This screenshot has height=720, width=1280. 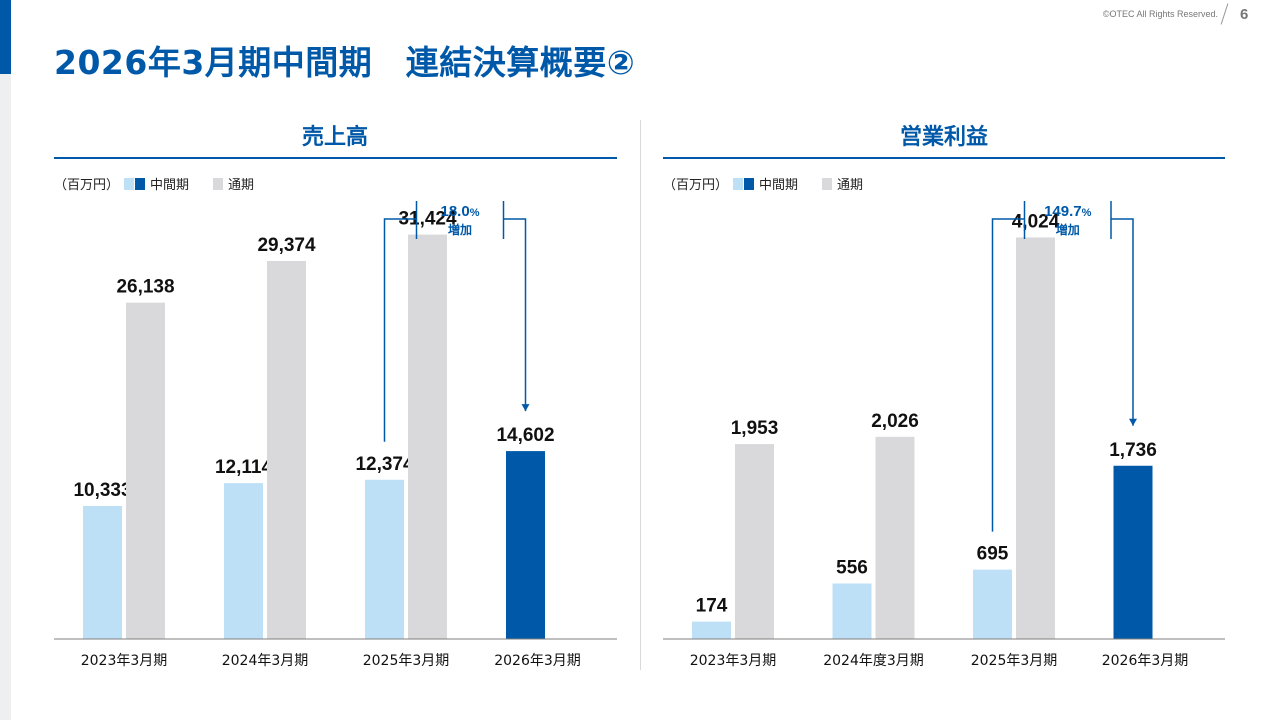 I want to click on chart1-growth-arrowhead, so click(x=525, y=408).